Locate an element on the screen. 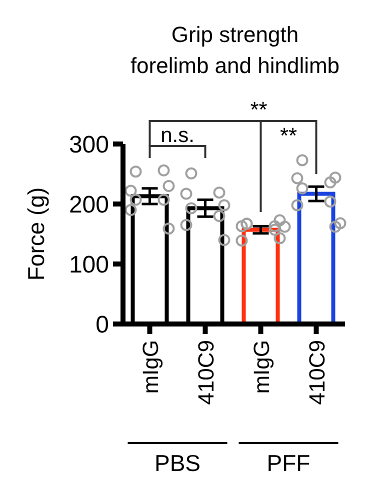  chart-title: Grip strength forelimb and hindlimb is located at coordinates (235, 50).